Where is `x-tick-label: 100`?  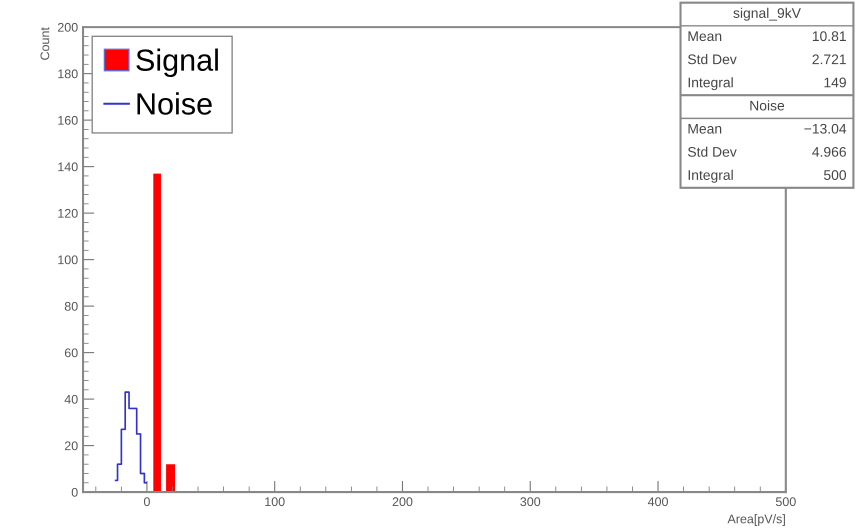 x-tick-label: 100 is located at coordinates (275, 501).